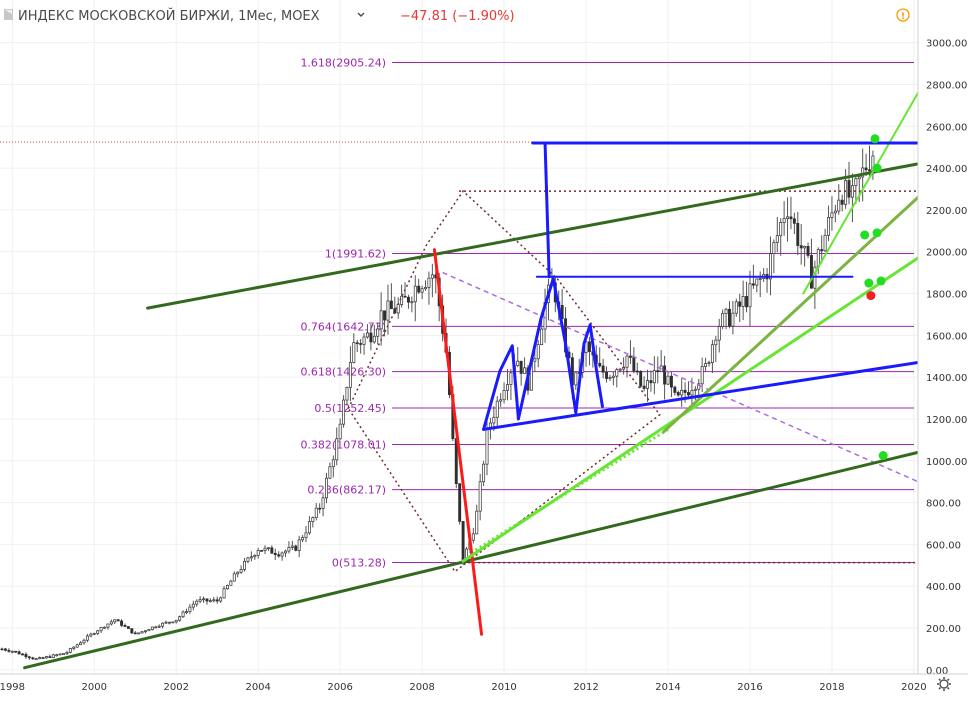 The width and height of the screenshot is (968, 701). What do you see at coordinates (943, 629) in the screenshot?
I see `y-tick-label: 200.00` at bounding box center [943, 629].